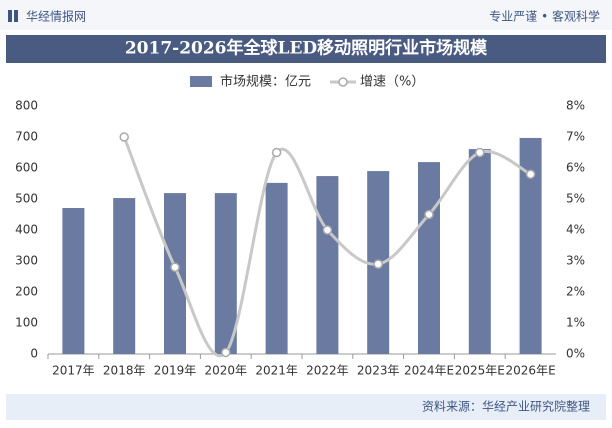  Describe the element at coordinates (506, 406) in the screenshot. I see `source: 资料来源：华经产业研究院整理` at that location.